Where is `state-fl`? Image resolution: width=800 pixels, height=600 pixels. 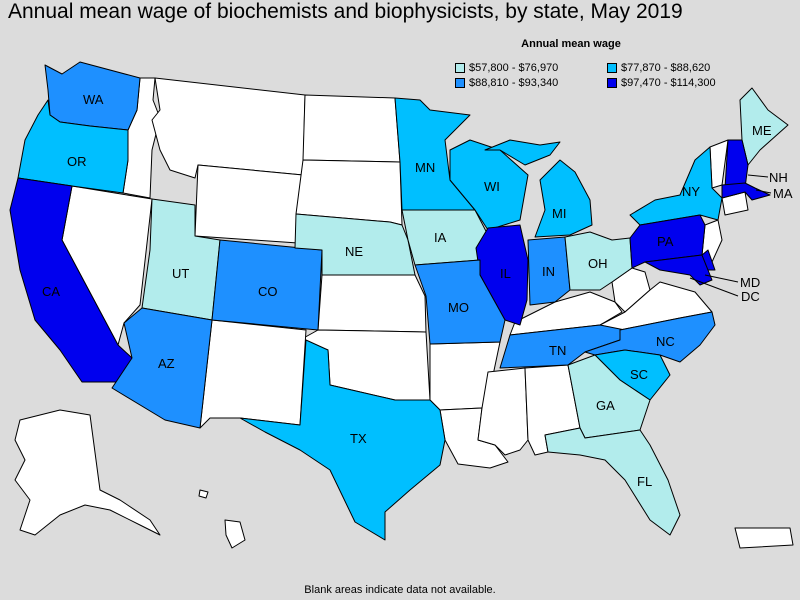 state-fl is located at coordinates (612, 481).